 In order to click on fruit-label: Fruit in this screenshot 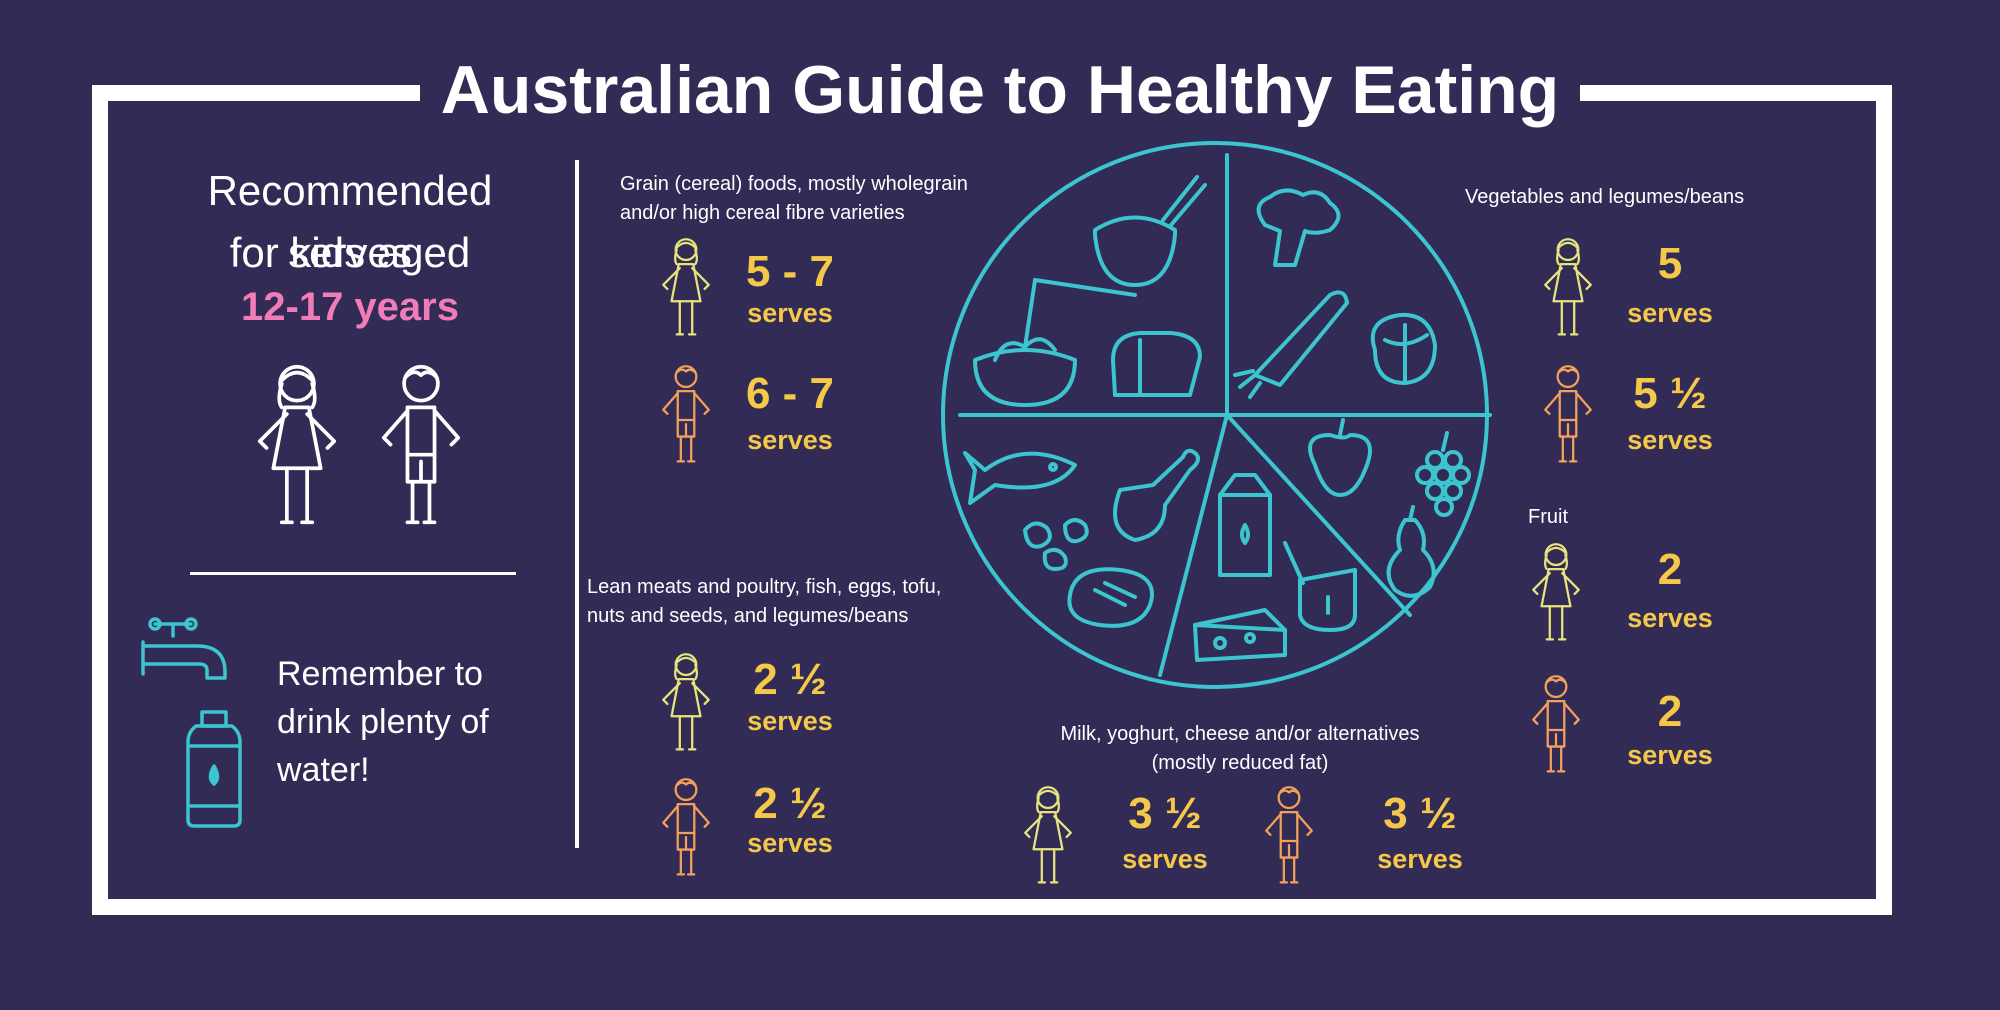, I will do `click(1548, 517)`.